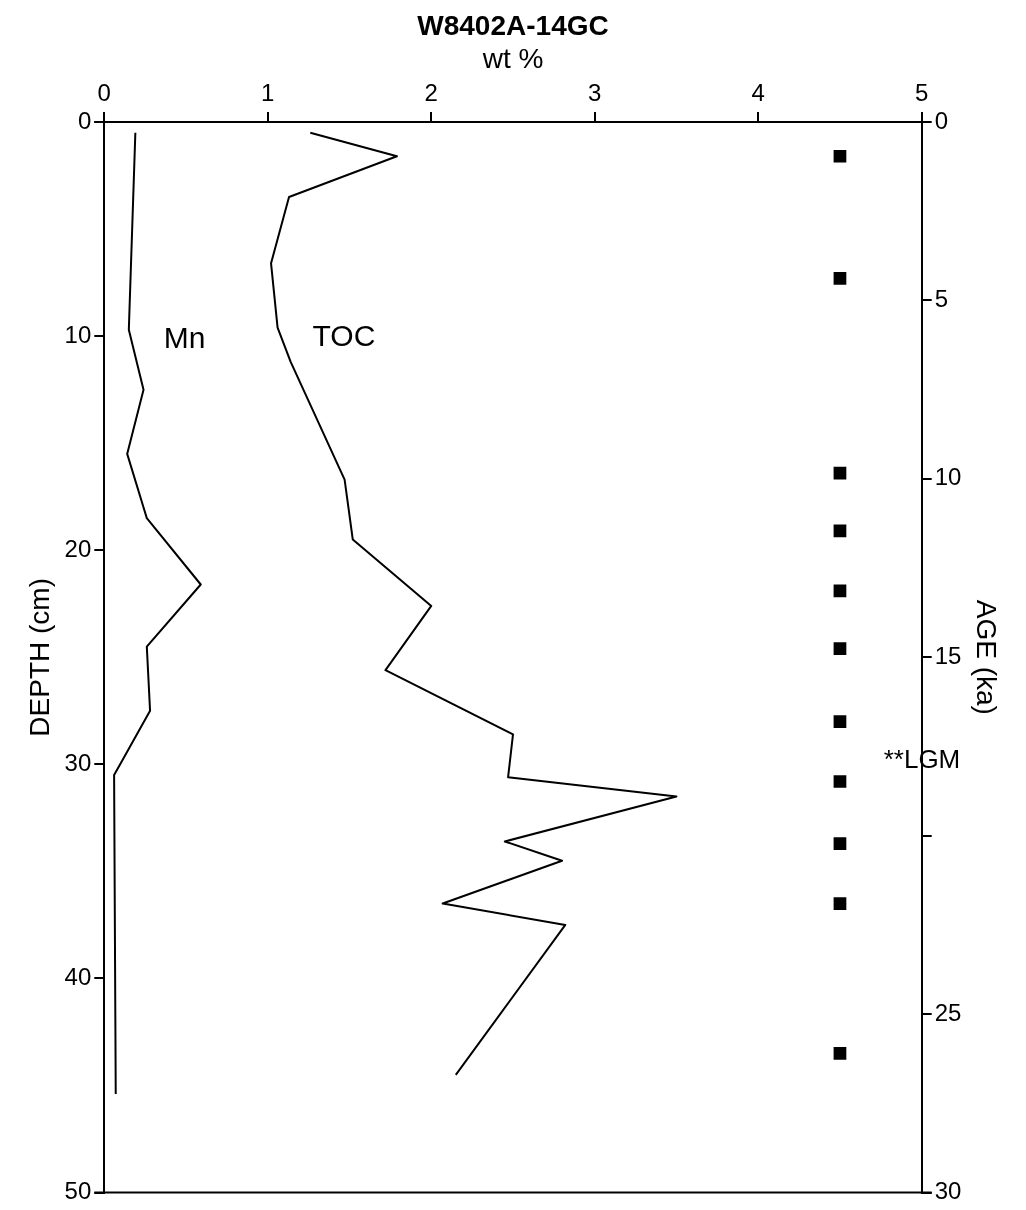  What do you see at coordinates (78, 548) in the screenshot?
I see `y-tick-label: 20` at bounding box center [78, 548].